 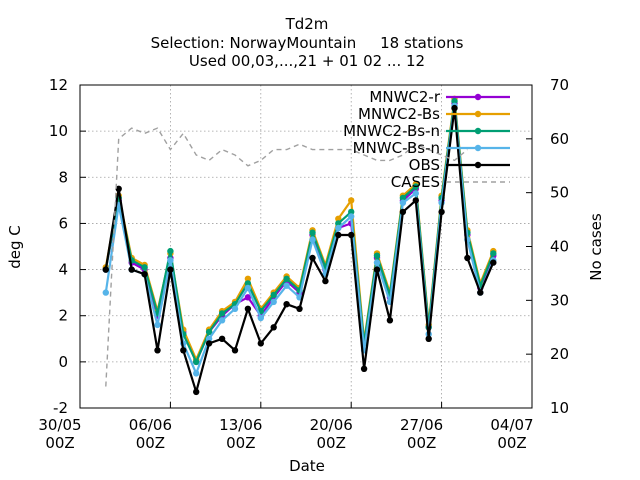 What do you see at coordinates (559, 85) in the screenshot?
I see `y2-tick-label: 70` at bounding box center [559, 85].